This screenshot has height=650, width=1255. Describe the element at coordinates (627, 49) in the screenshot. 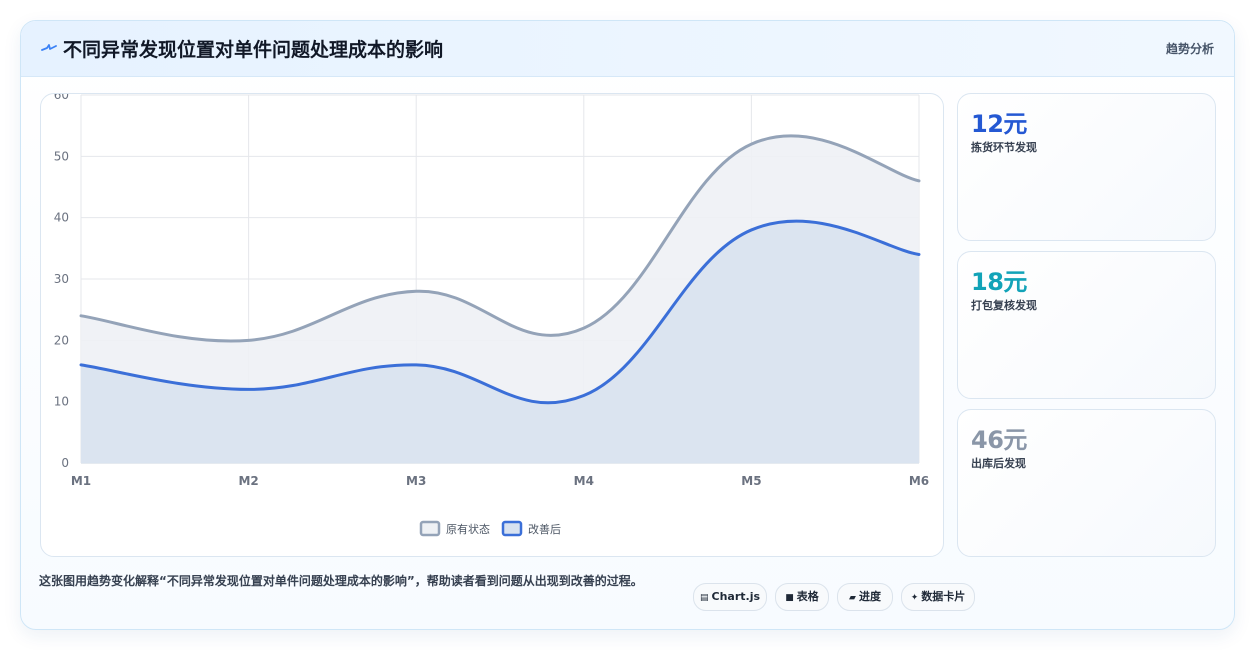

I see `card-header: 不同异常发现位置对单件问题处理成本的影响 趋势分析` at that location.